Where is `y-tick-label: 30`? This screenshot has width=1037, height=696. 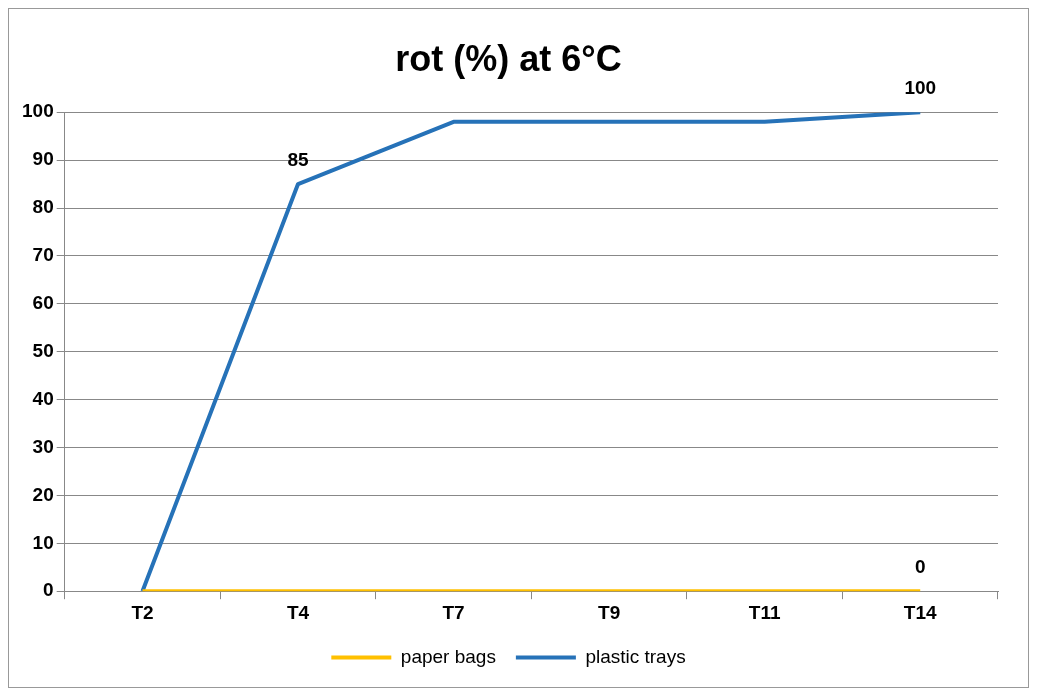 y-tick-label: 30 is located at coordinates (43, 446).